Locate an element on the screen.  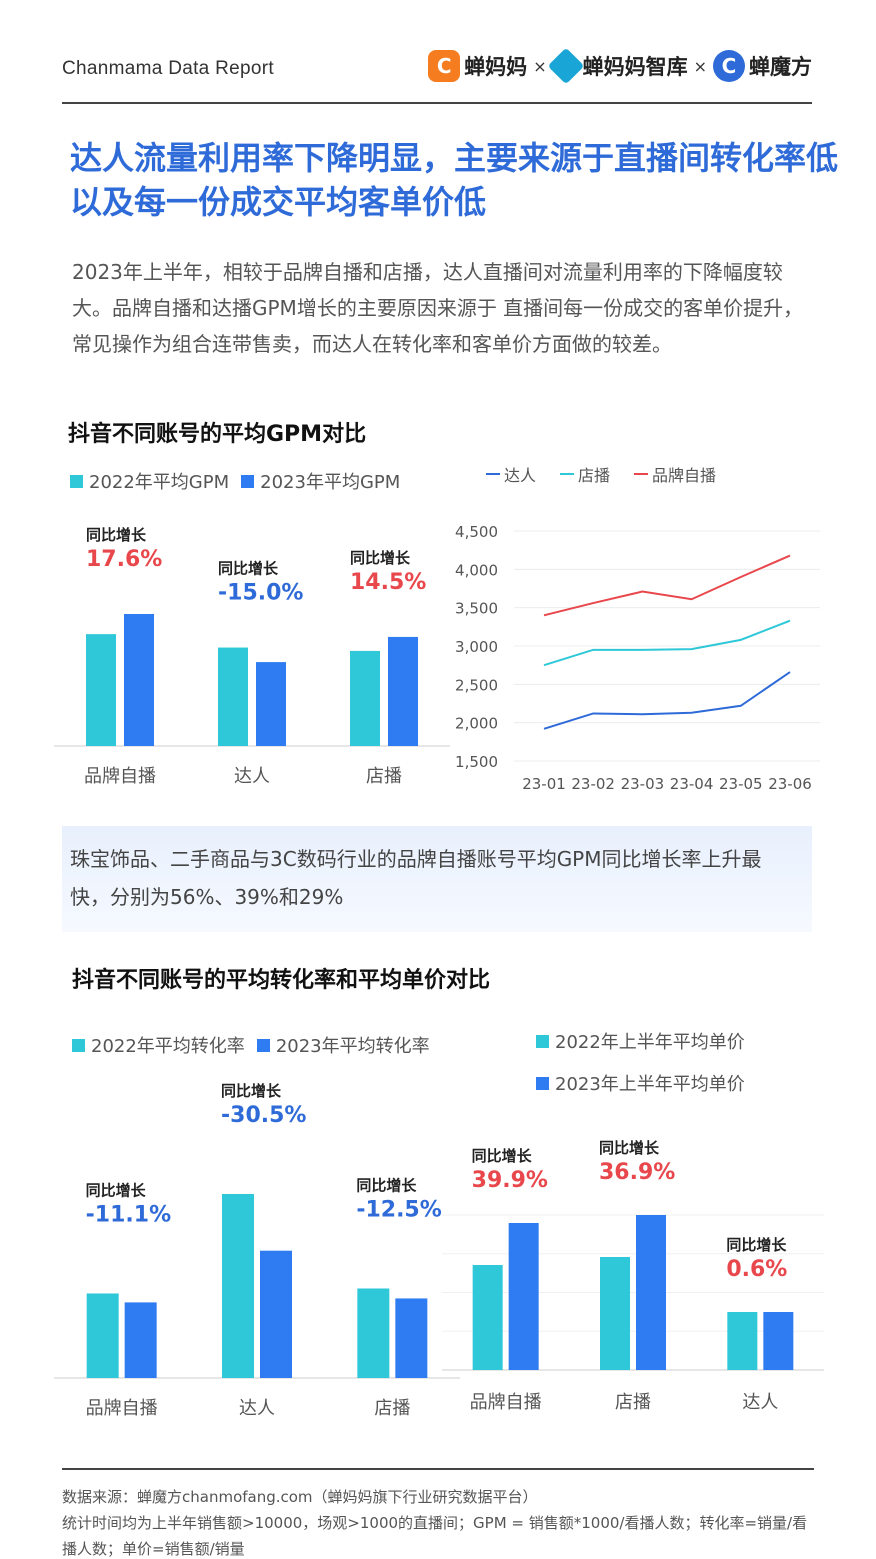
line-legend-swatch-dianbo is located at coordinates (567, 474).